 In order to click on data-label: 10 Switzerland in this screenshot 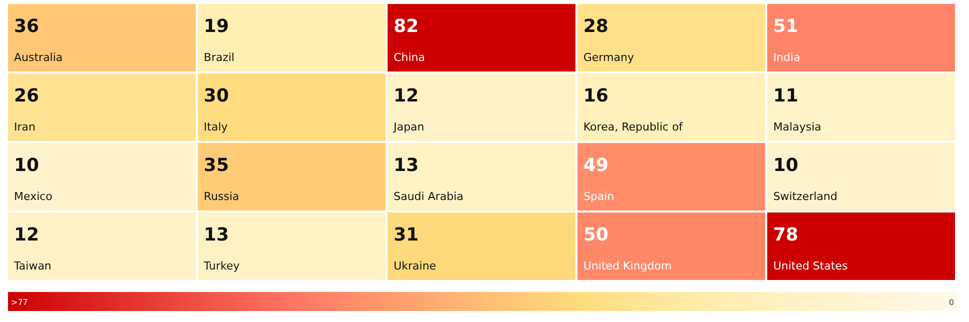, I will do `click(805, 179)`.